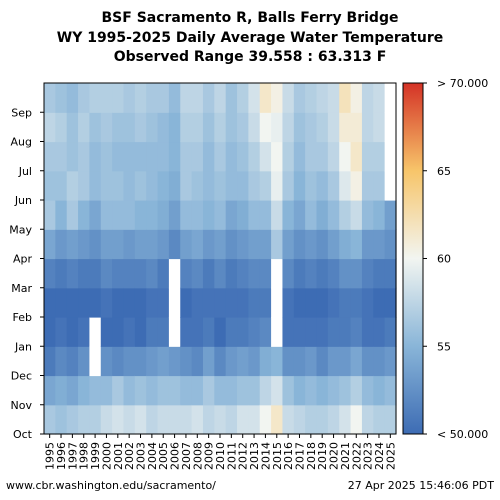 The image size is (500, 500). Describe the element at coordinates (220, 456) in the screenshot. I see `x-tick-label: 2010` at that location.